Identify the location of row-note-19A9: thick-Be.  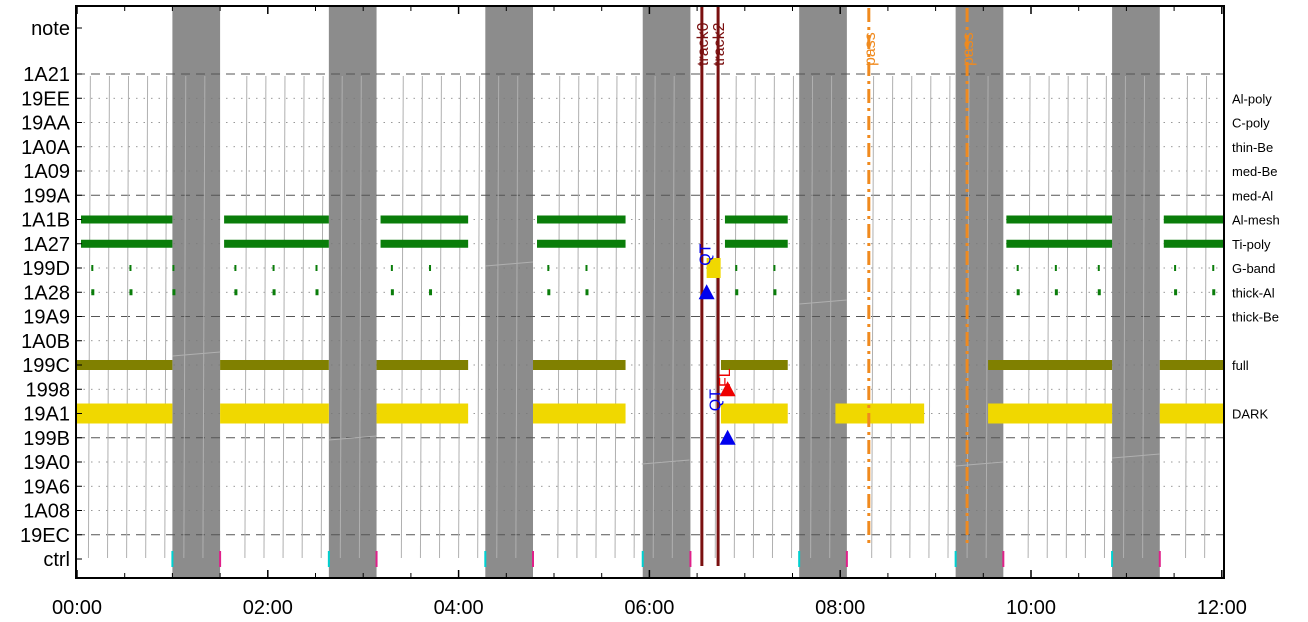
(1255, 317).